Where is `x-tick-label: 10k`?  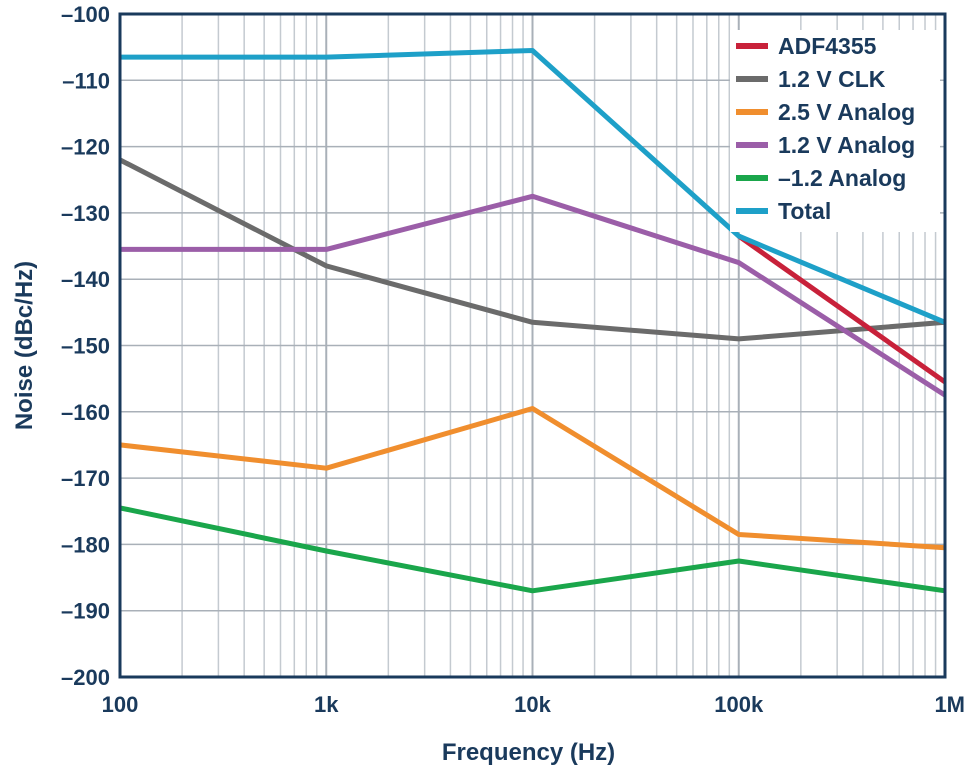
x-tick-label: 10k is located at coordinates (532, 704).